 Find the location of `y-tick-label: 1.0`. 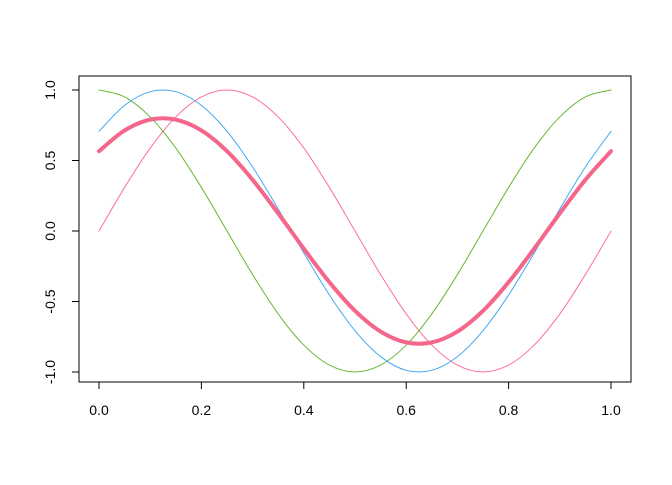

y-tick-label: 1.0 is located at coordinates (50, 90).